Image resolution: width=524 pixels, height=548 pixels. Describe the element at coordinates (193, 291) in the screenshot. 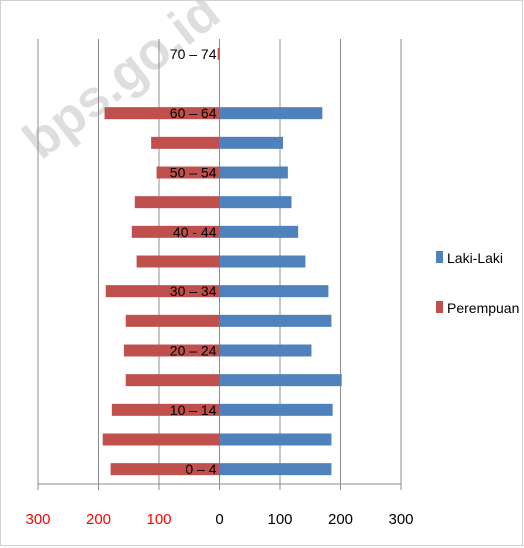

I see `category-label: 30 – 34` at that location.